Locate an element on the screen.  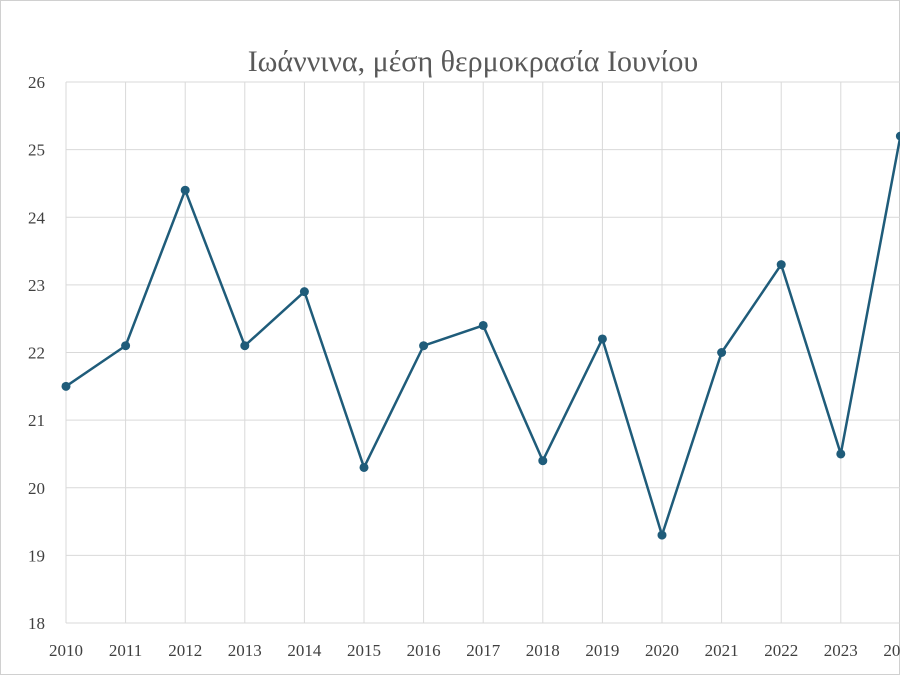
y-tick-label: 21 is located at coordinates (36, 420).